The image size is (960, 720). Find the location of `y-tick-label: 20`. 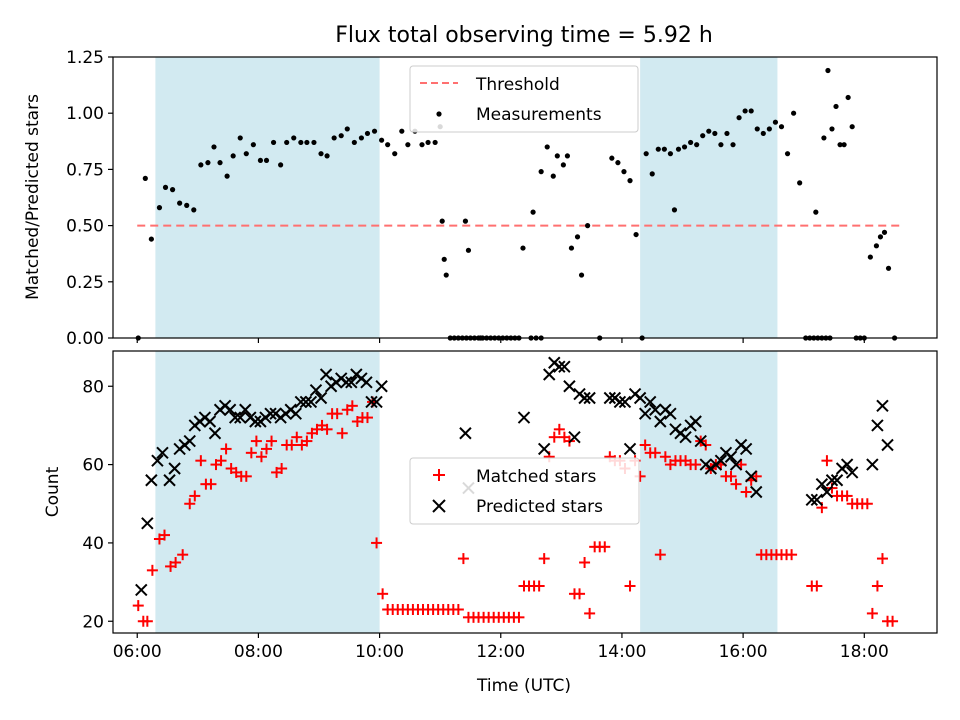

y-tick-label: 20 is located at coordinates (93, 622).